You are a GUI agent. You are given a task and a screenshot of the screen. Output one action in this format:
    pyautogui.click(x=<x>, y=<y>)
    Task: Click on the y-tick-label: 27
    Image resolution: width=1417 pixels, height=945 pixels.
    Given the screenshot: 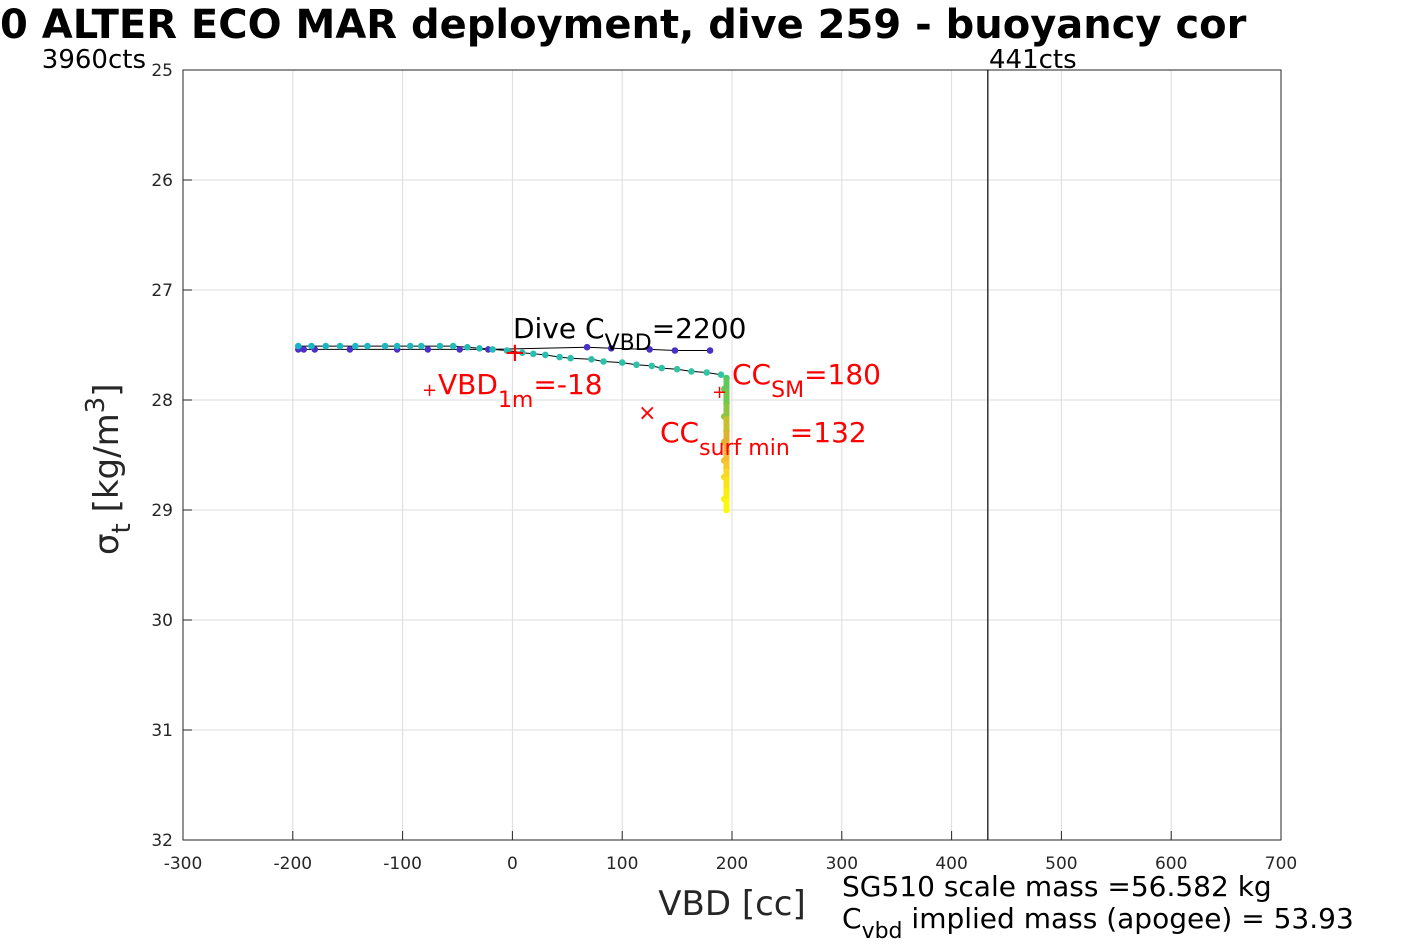 What is the action you would take?
    pyautogui.click(x=162, y=291)
    